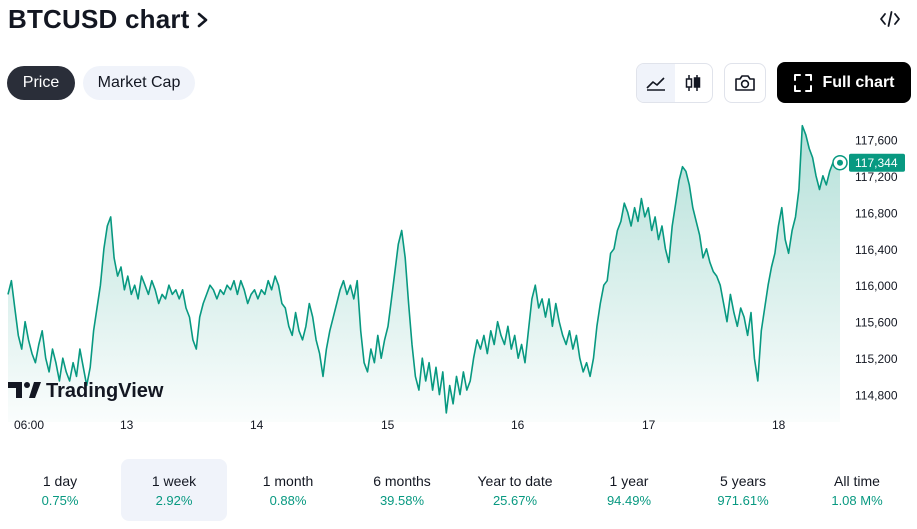 The height and width of the screenshot is (529, 917). I want to click on fullscreen-icon, so click(803, 82).